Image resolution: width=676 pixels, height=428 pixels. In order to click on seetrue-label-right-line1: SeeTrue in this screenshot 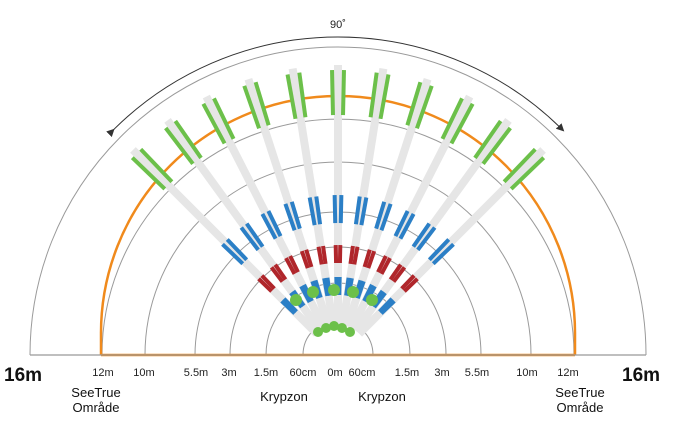, I will do `click(579, 392)`.